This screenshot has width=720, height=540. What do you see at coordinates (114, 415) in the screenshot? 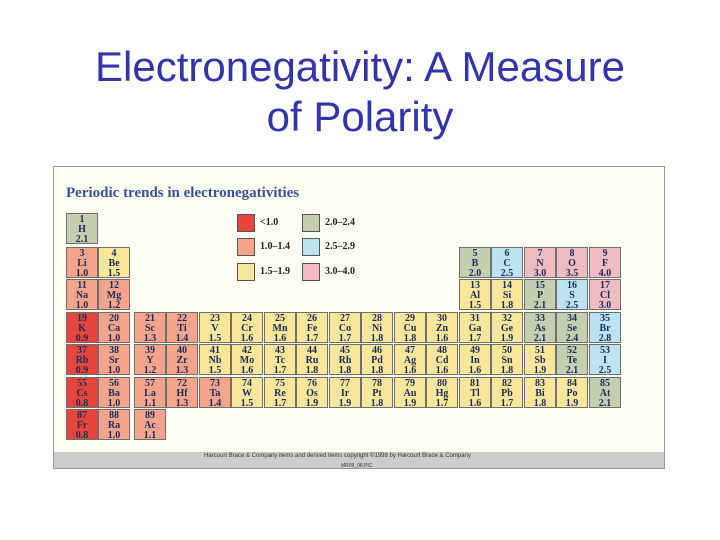
I see `atomic-number: 88` at bounding box center [114, 415].